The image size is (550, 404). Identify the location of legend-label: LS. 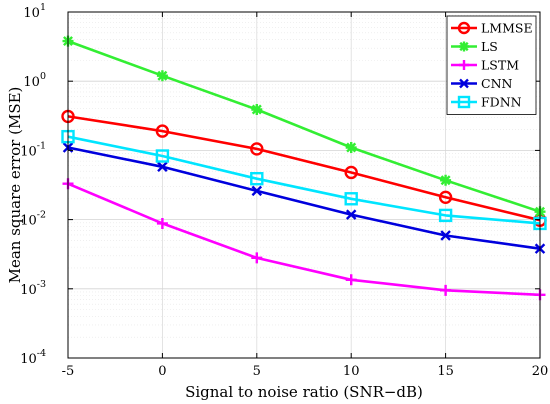
(489, 46).